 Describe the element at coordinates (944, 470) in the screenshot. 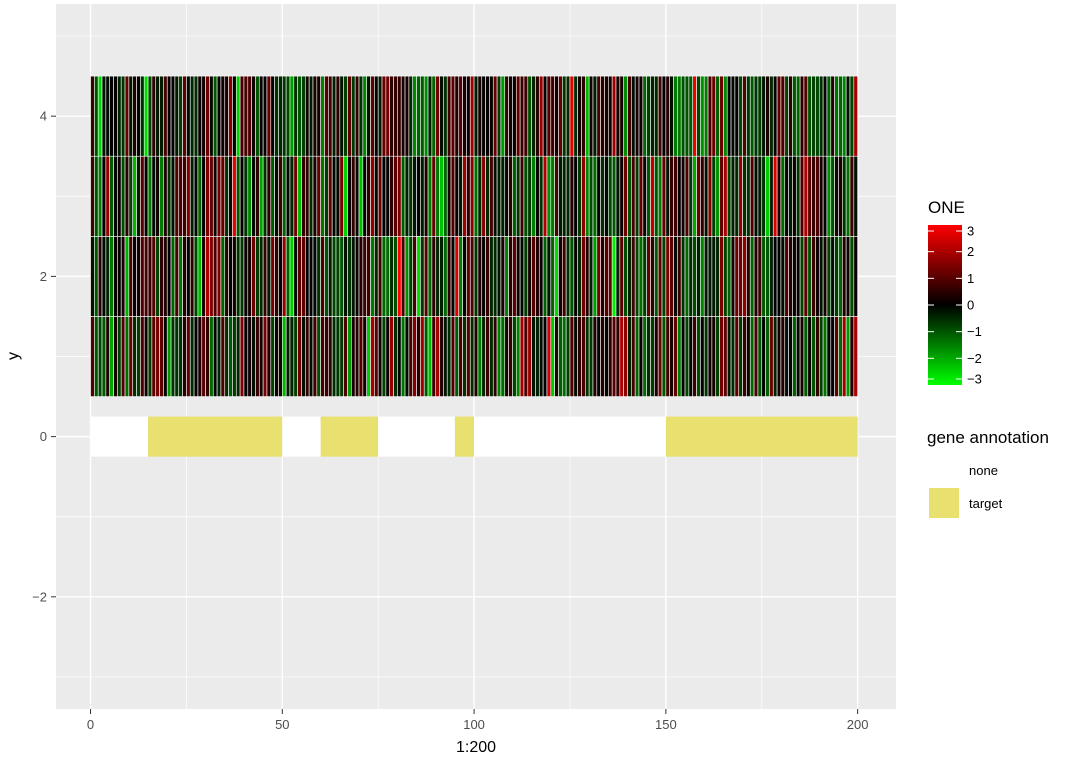

I see `annotation-legend-key-none` at that location.